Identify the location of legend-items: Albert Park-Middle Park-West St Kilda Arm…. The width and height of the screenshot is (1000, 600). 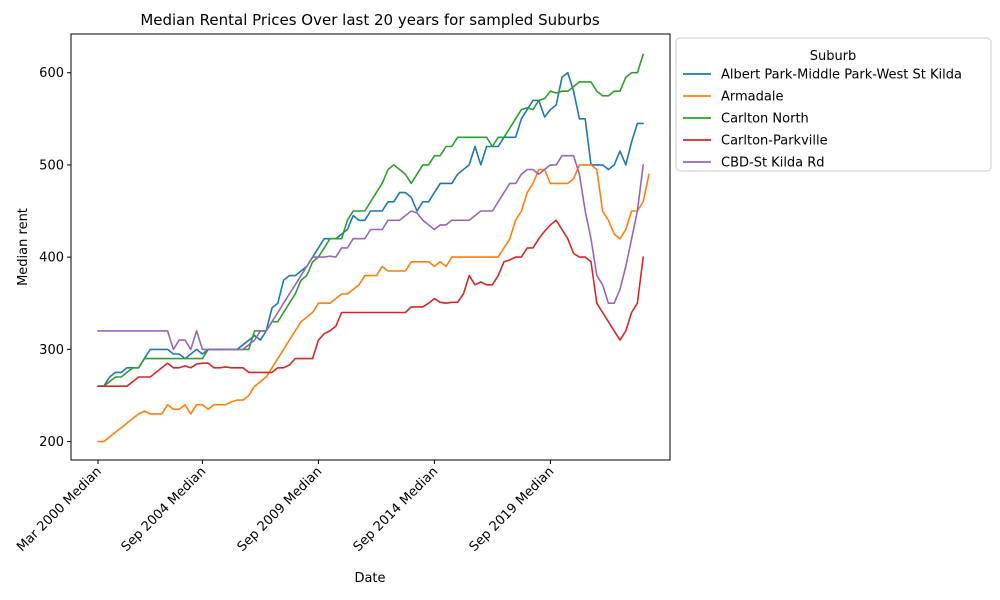
(822, 119).